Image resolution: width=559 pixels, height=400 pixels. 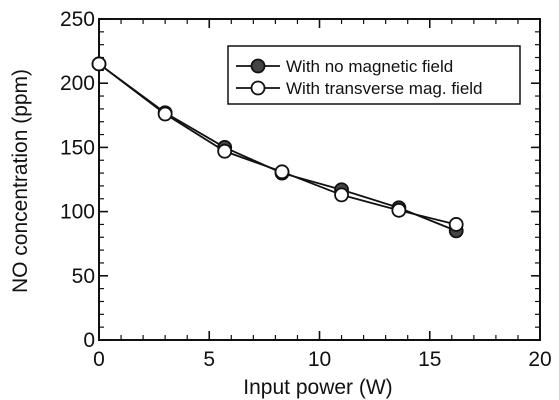 I want to click on x-tick-label: 10, so click(x=319, y=359).